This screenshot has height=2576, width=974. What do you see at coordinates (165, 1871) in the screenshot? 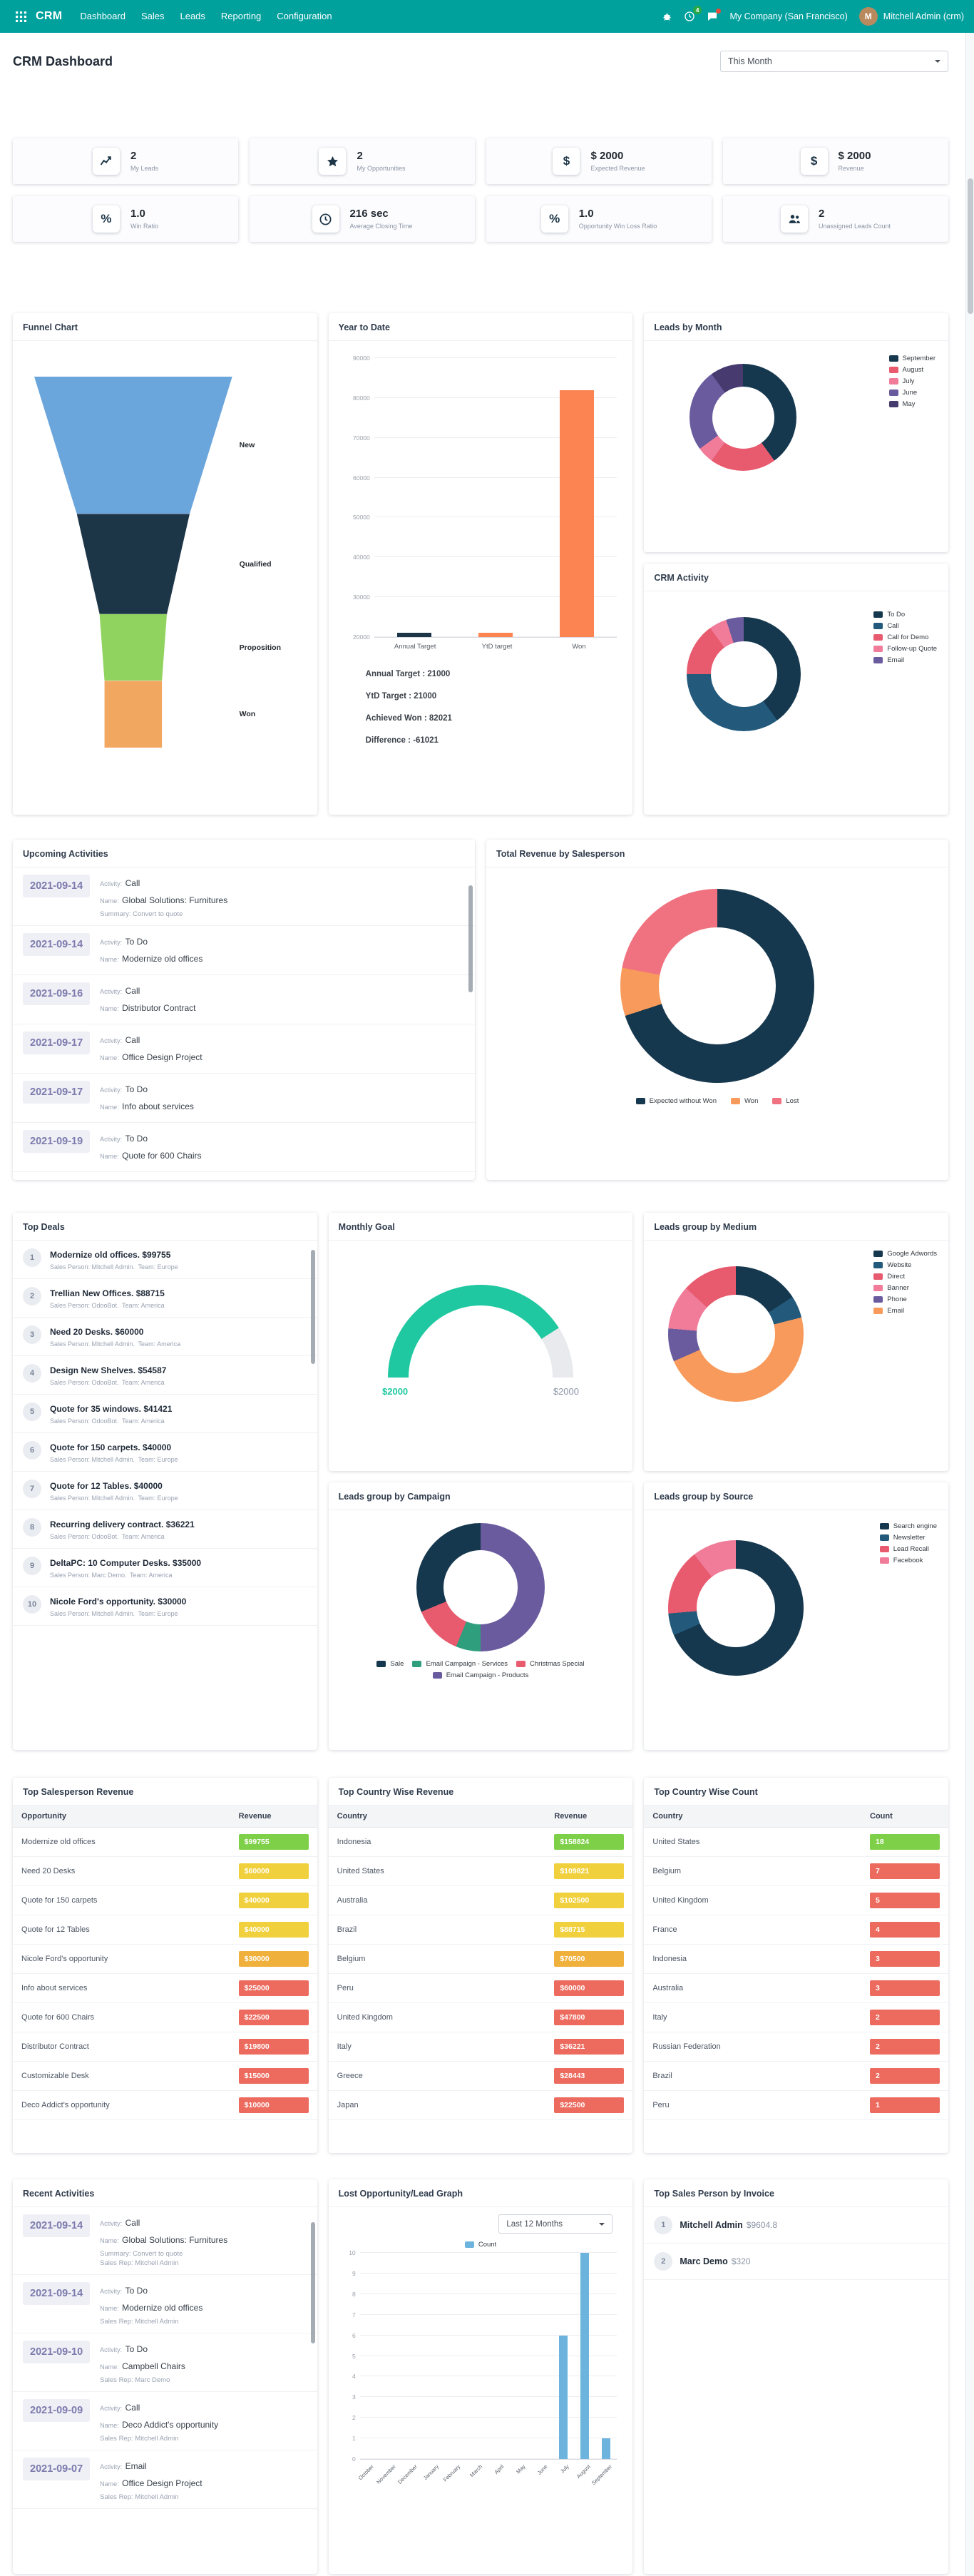
I see `table-row: Need 20 Desks $60000` at bounding box center [165, 1871].